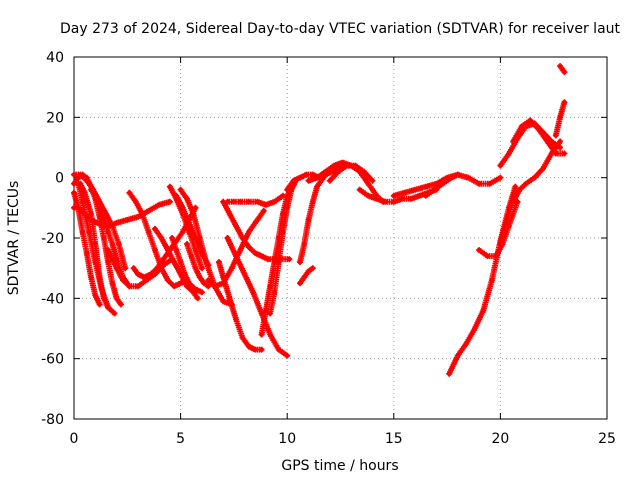 The height and width of the screenshot is (480, 640). I want to click on x-tick-label: 20, so click(500, 439).